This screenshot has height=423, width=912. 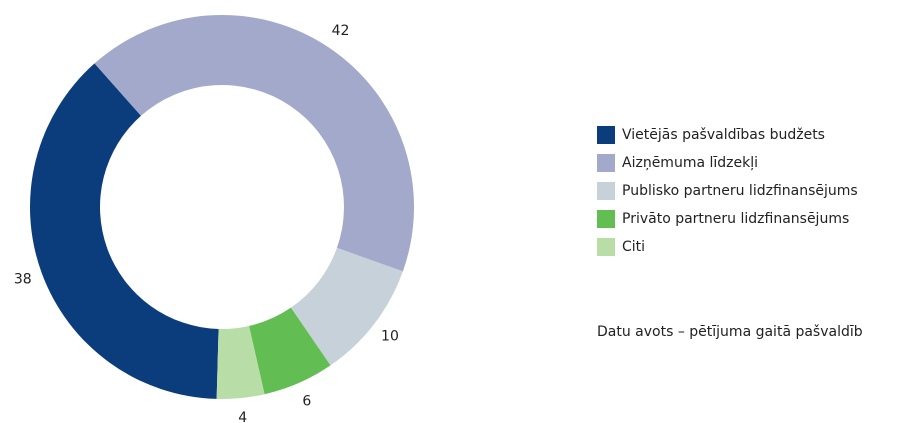 I want to click on legend-label: Vietējās pašvaldības budžets, so click(x=723, y=135).